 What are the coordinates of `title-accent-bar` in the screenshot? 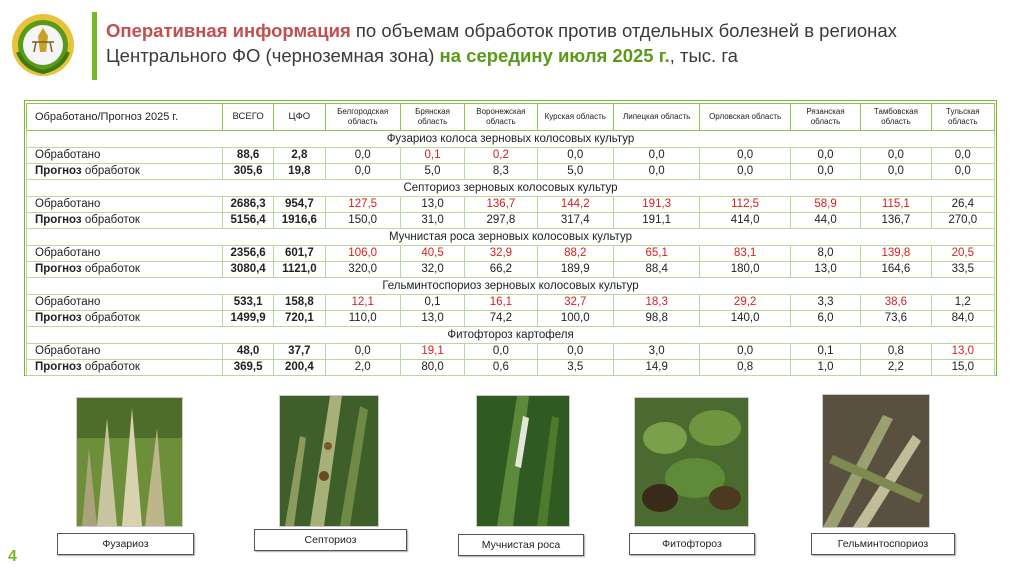 It's located at (94, 46).